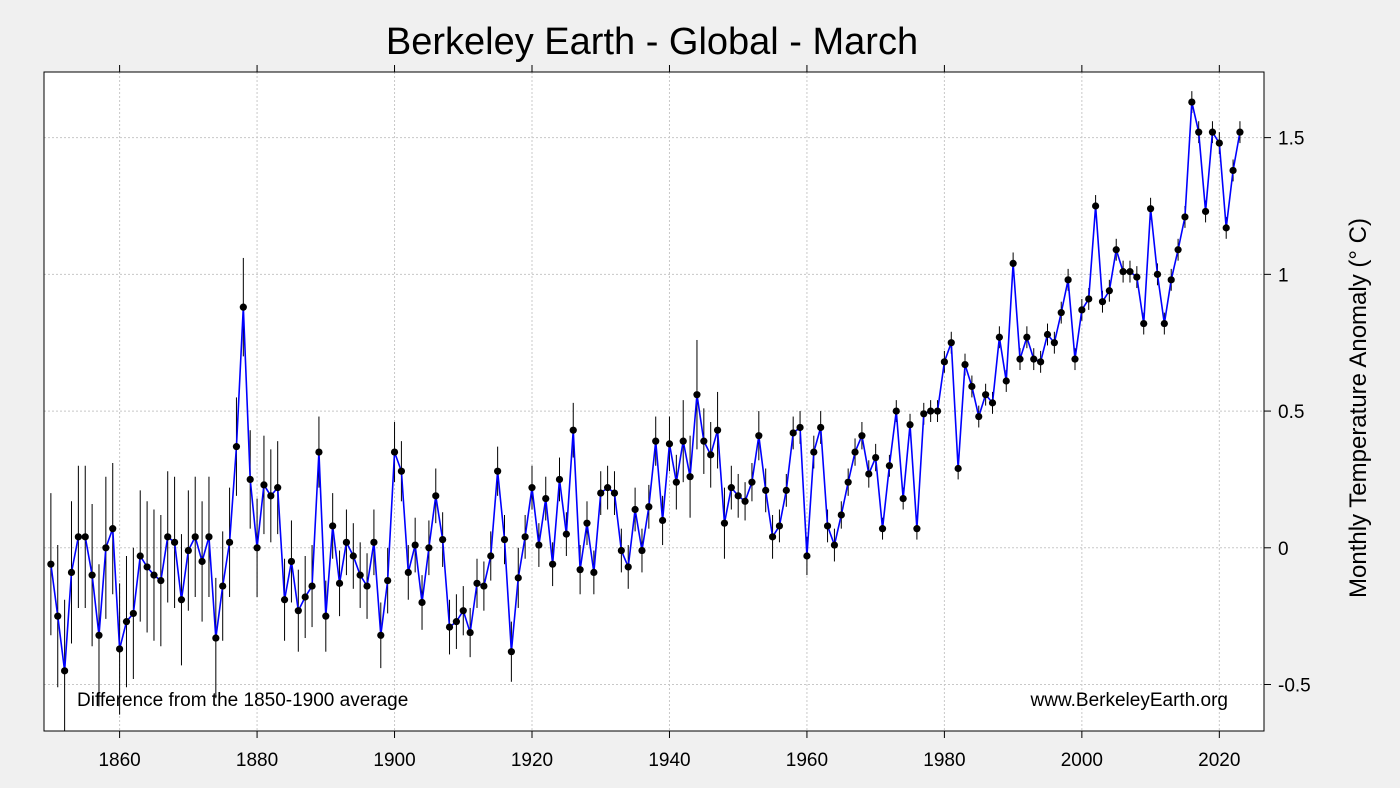 Image resolution: width=1400 pixels, height=788 pixels. I want to click on y-tick-label: 0, so click(1283, 549).